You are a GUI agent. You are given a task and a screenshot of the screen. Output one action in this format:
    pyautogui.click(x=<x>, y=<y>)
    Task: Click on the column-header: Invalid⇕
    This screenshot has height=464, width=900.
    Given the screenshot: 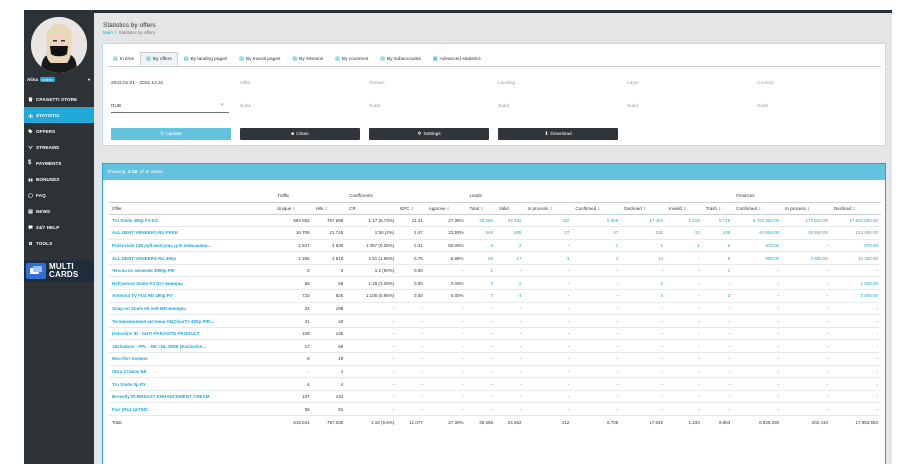 What is the action you would take?
    pyautogui.click(x=684, y=208)
    